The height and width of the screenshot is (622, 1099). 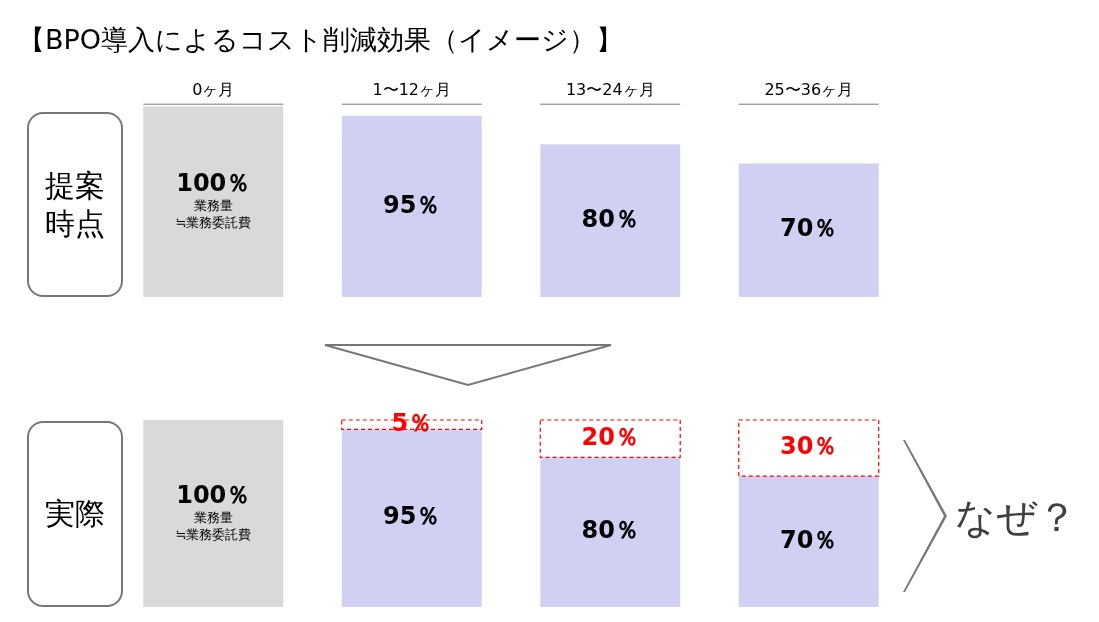 What do you see at coordinates (412, 89) in the screenshot?
I see `x-tick-label: 1〜12ヶ月` at bounding box center [412, 89].